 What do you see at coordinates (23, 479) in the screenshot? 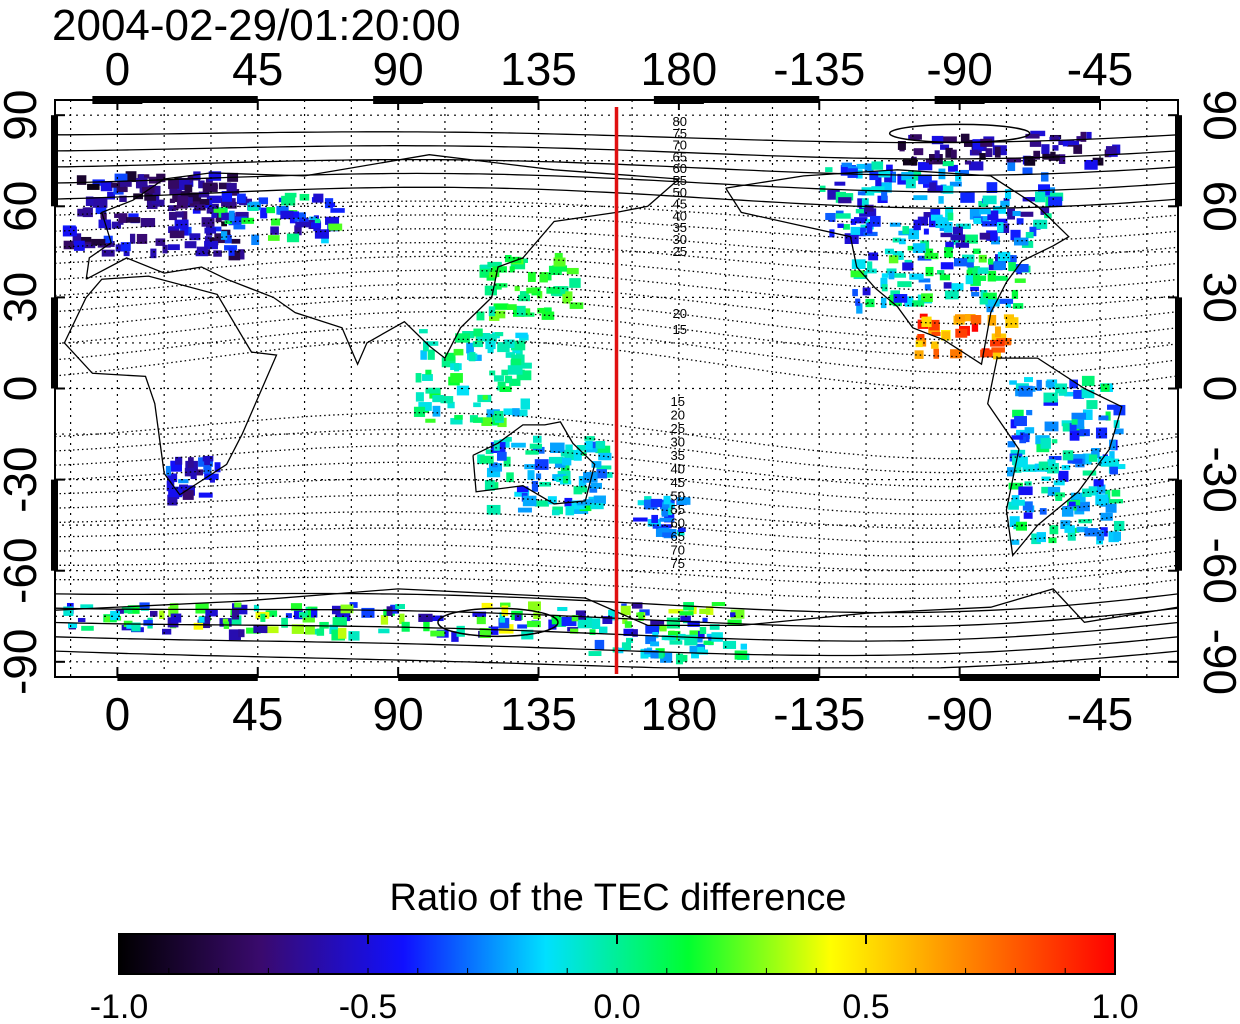
I see `left-lat-tick-label: -30` at bounding box center [23, 479].